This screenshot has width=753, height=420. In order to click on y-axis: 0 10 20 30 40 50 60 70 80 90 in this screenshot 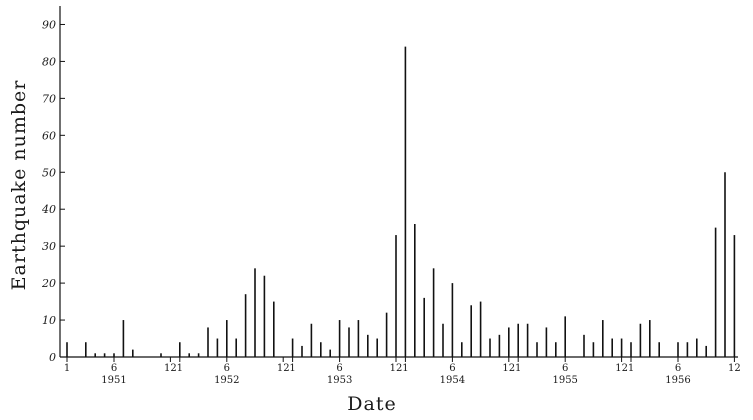, I will do `click(53, 185)`.